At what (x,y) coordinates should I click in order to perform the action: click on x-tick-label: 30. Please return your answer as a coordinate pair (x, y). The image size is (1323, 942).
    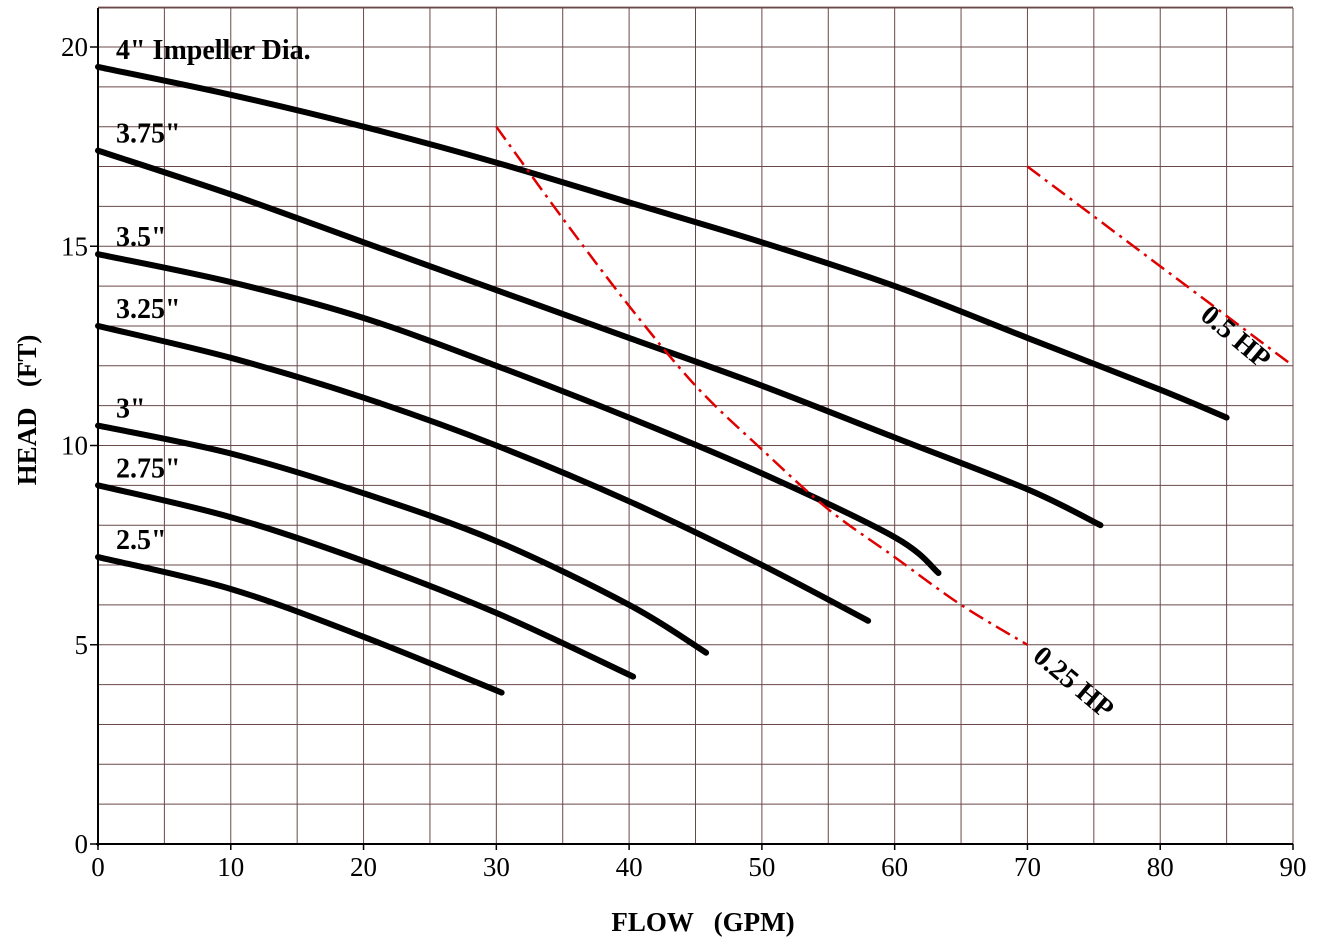
    Looking at the image, I should click on (496, 867).